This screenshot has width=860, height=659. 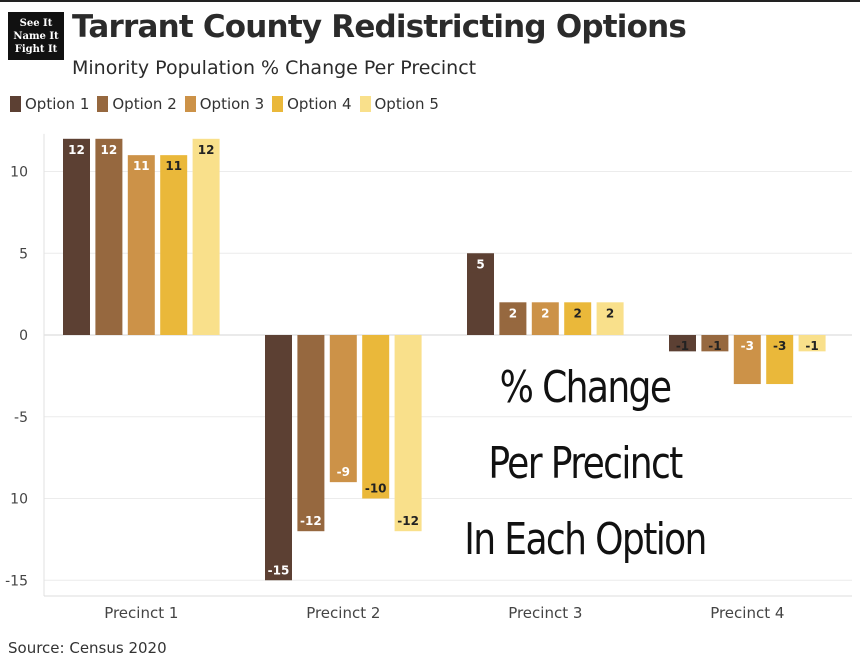 I want to click on logo-line-3: Fight It, so click(x=36, y=49).